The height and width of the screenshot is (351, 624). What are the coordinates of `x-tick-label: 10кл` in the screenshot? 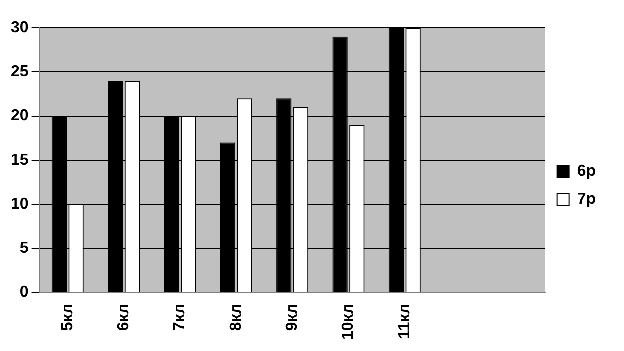 It's located at (349, 322).